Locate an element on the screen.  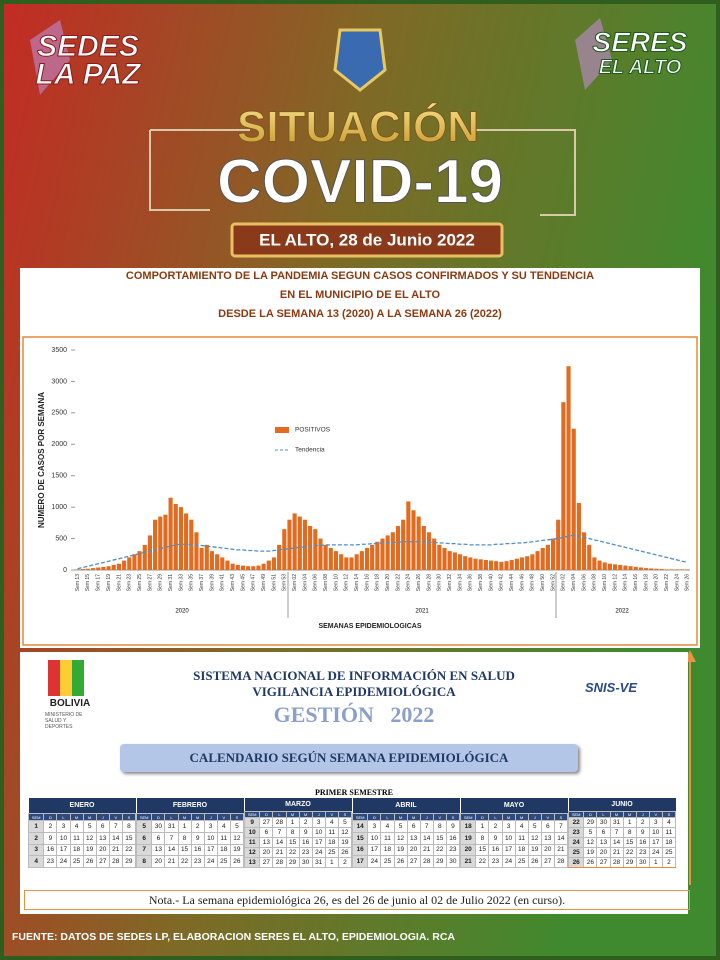
day: 11 is located at coordinates (387, 838).